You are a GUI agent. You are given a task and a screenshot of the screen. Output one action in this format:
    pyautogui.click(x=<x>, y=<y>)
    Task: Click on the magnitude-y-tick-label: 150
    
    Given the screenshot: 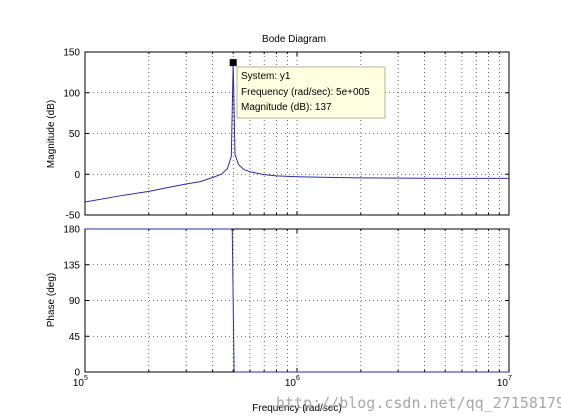 What is the action you would take?
    pyautogui.click(x=71, y=53)
    